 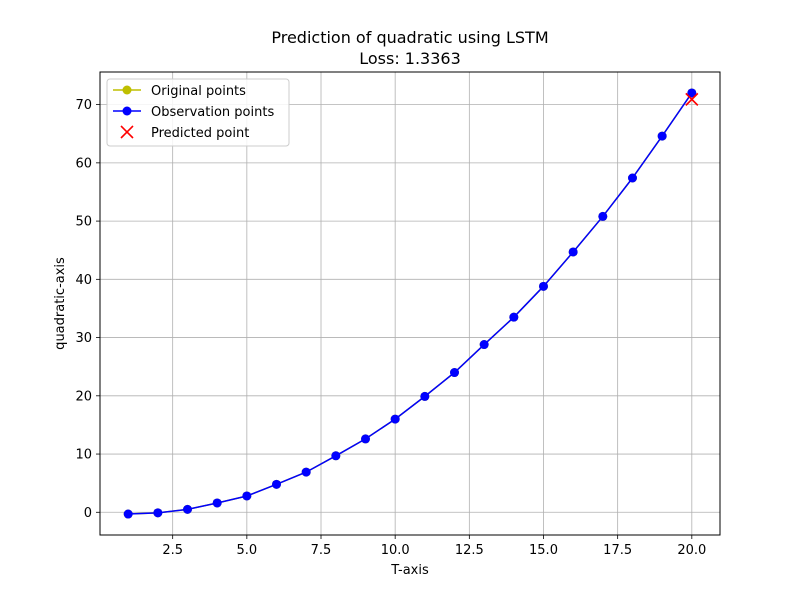 What do you see at coordinates (321, 550) in the screenshot?
I see `x-tick-label: 7.5` at bounding box center [321, 550].